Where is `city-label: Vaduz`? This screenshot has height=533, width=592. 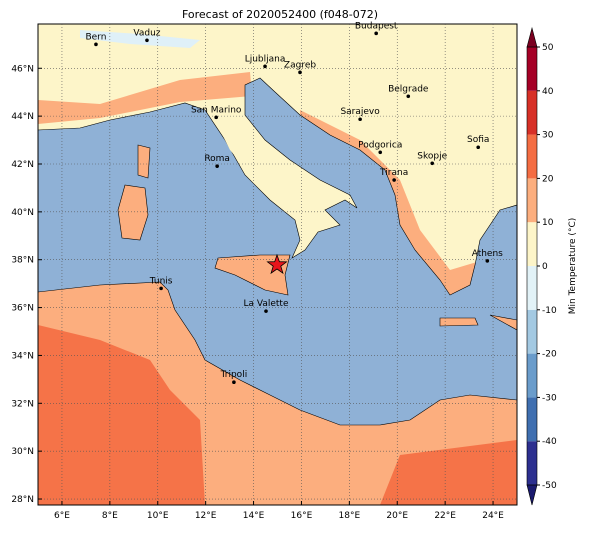
city-label: Vaduz is located at coordinates (146, 33).